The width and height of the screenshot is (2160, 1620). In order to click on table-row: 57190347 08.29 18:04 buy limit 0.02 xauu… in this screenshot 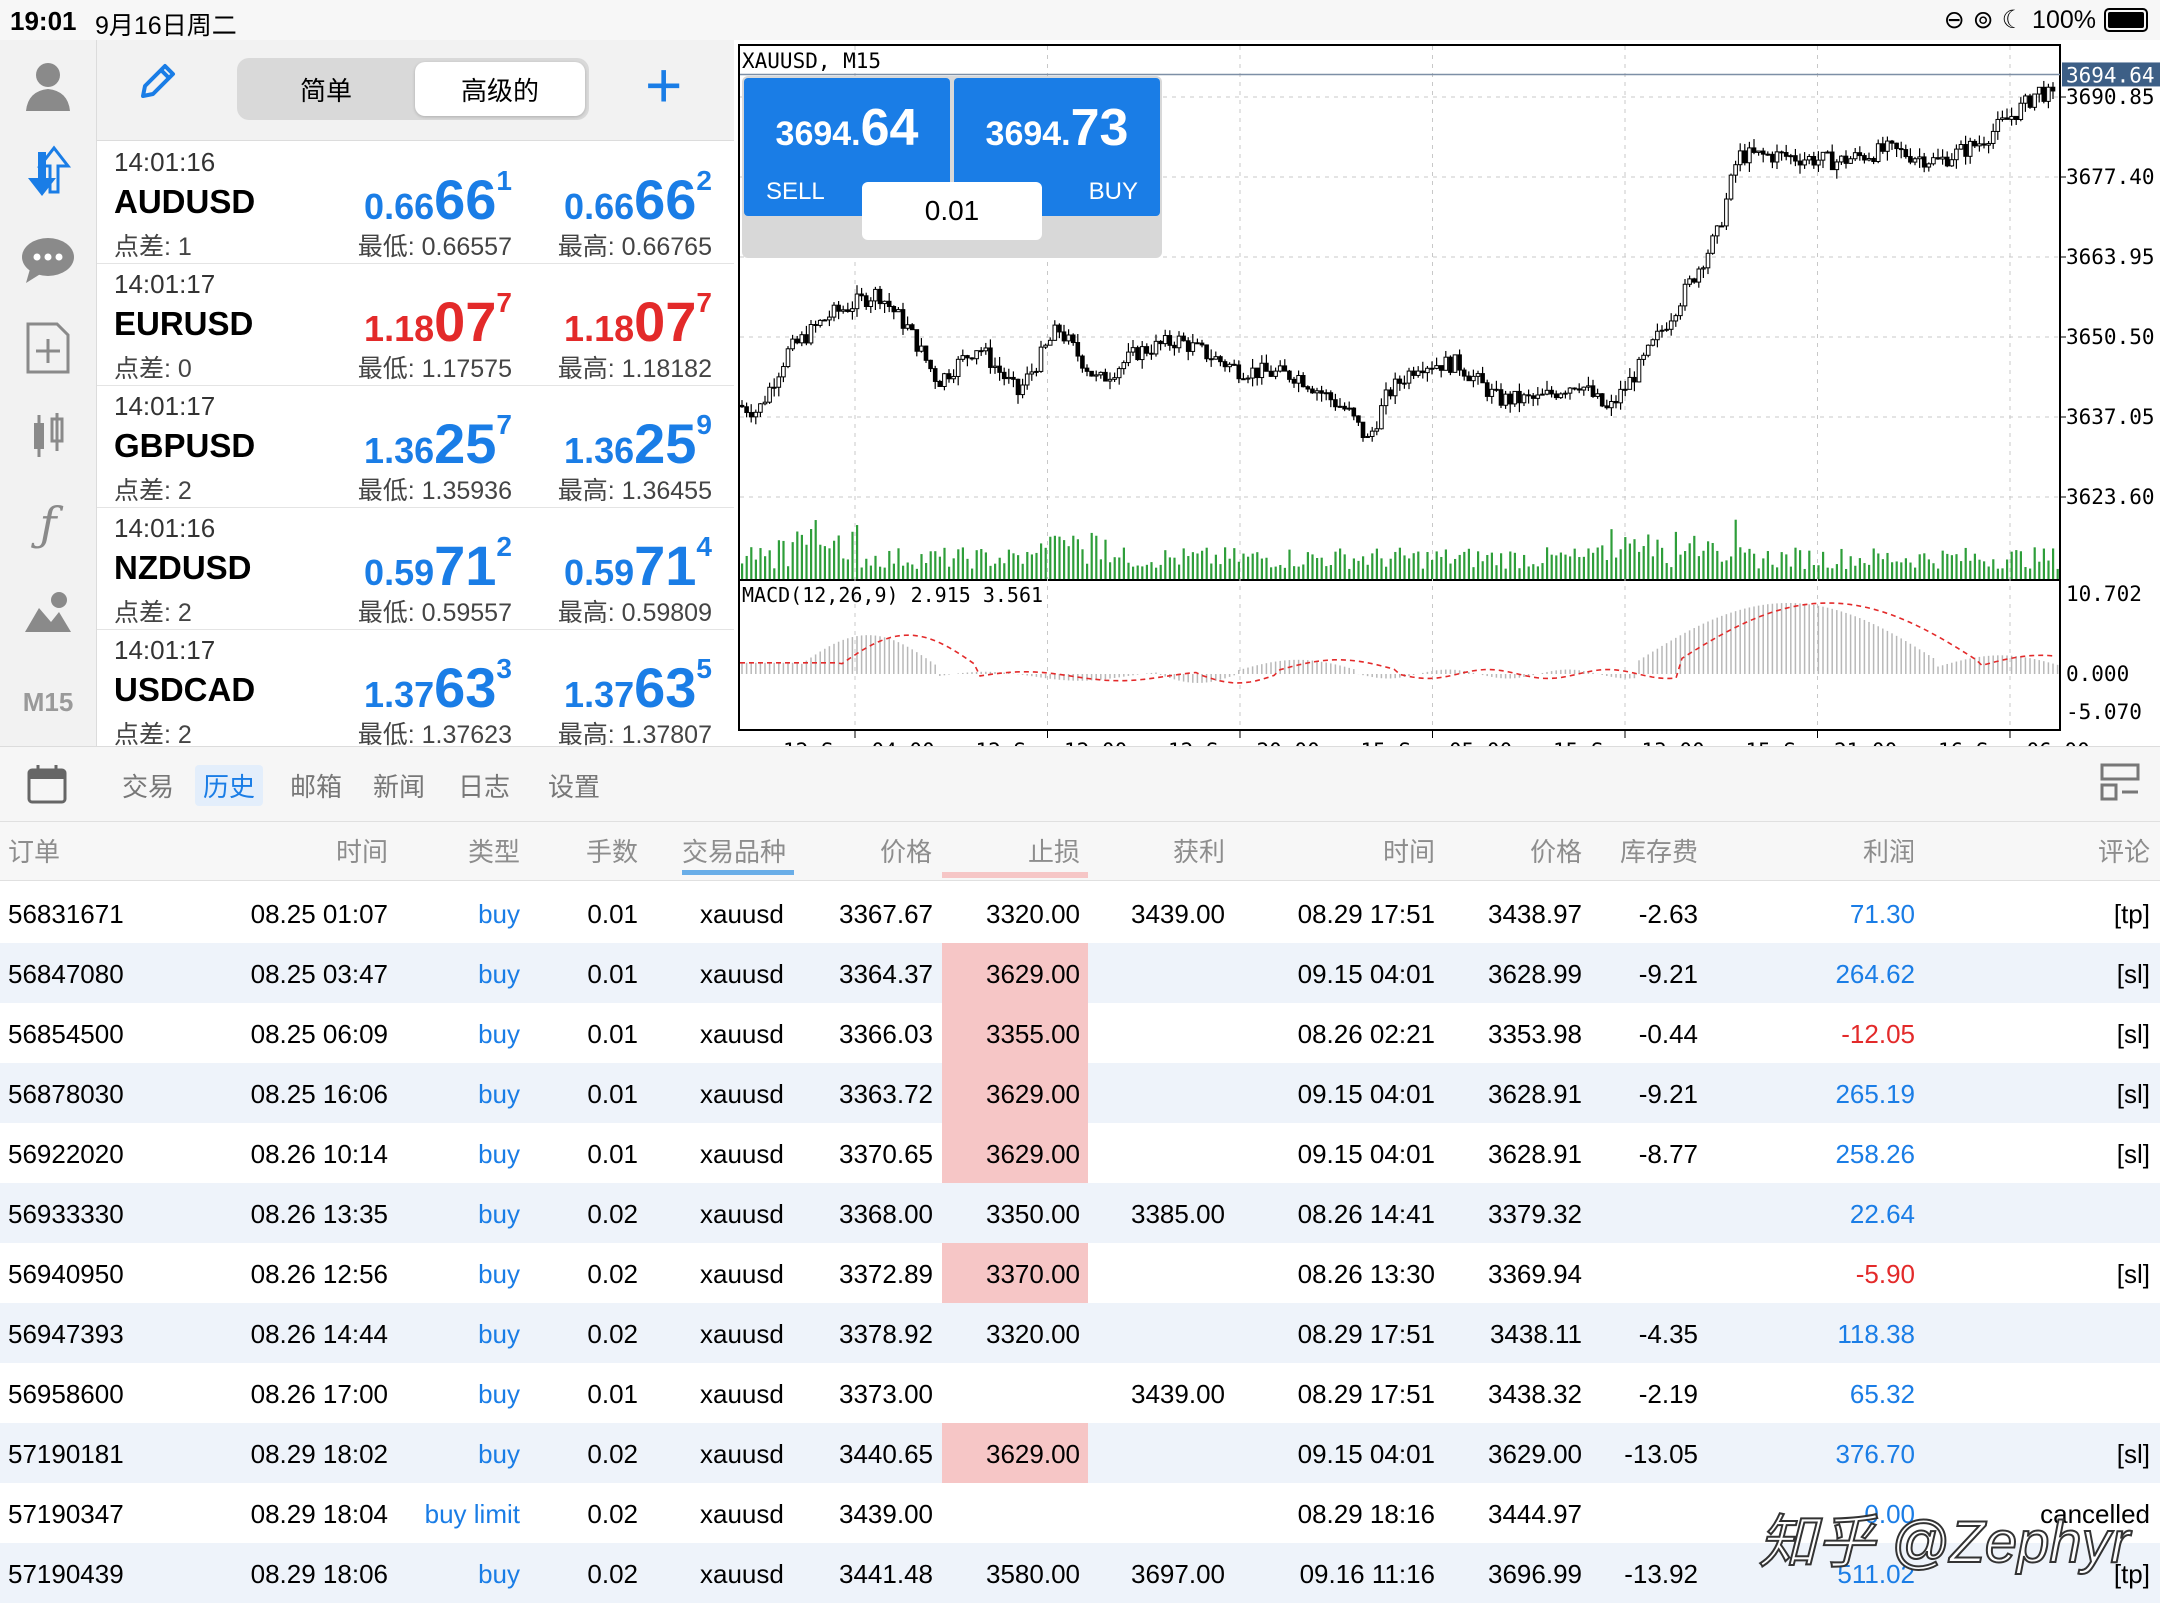, I will do `click(1080, 1513)`.